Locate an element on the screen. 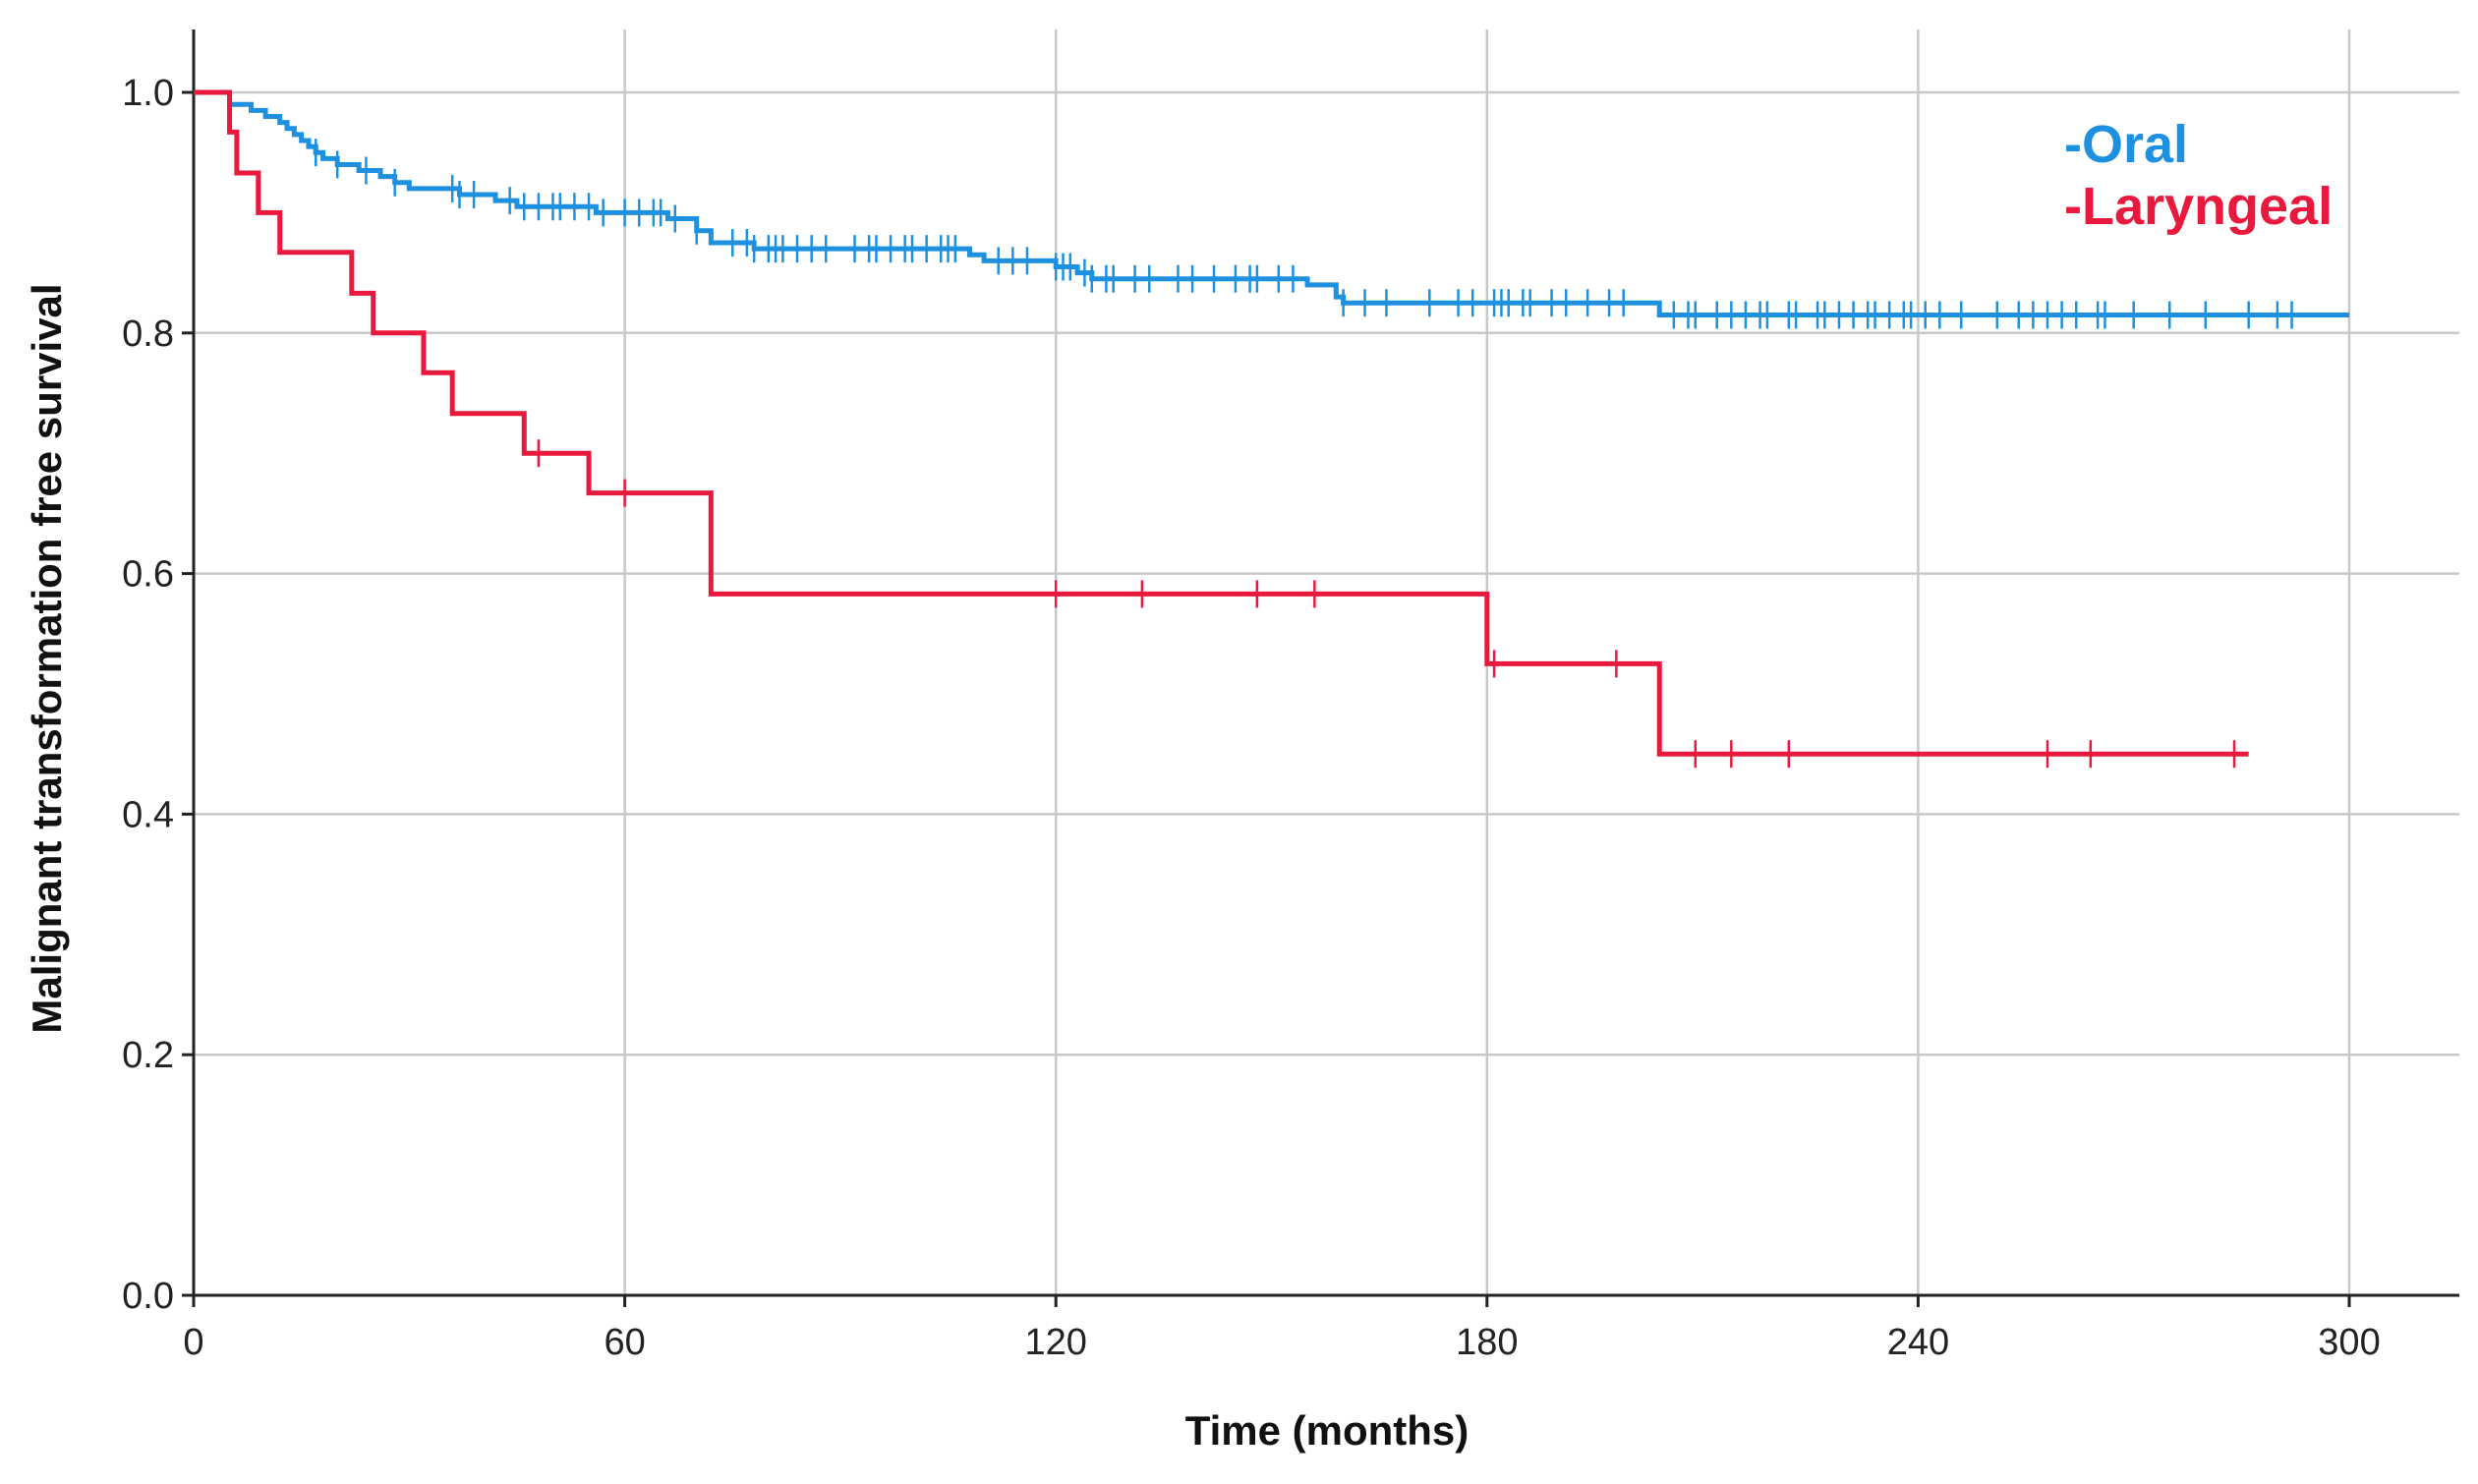 The height and width of the screenshot is (1484, 2478). x-tick-label: 180 is located at coordinates (1487, 1342).